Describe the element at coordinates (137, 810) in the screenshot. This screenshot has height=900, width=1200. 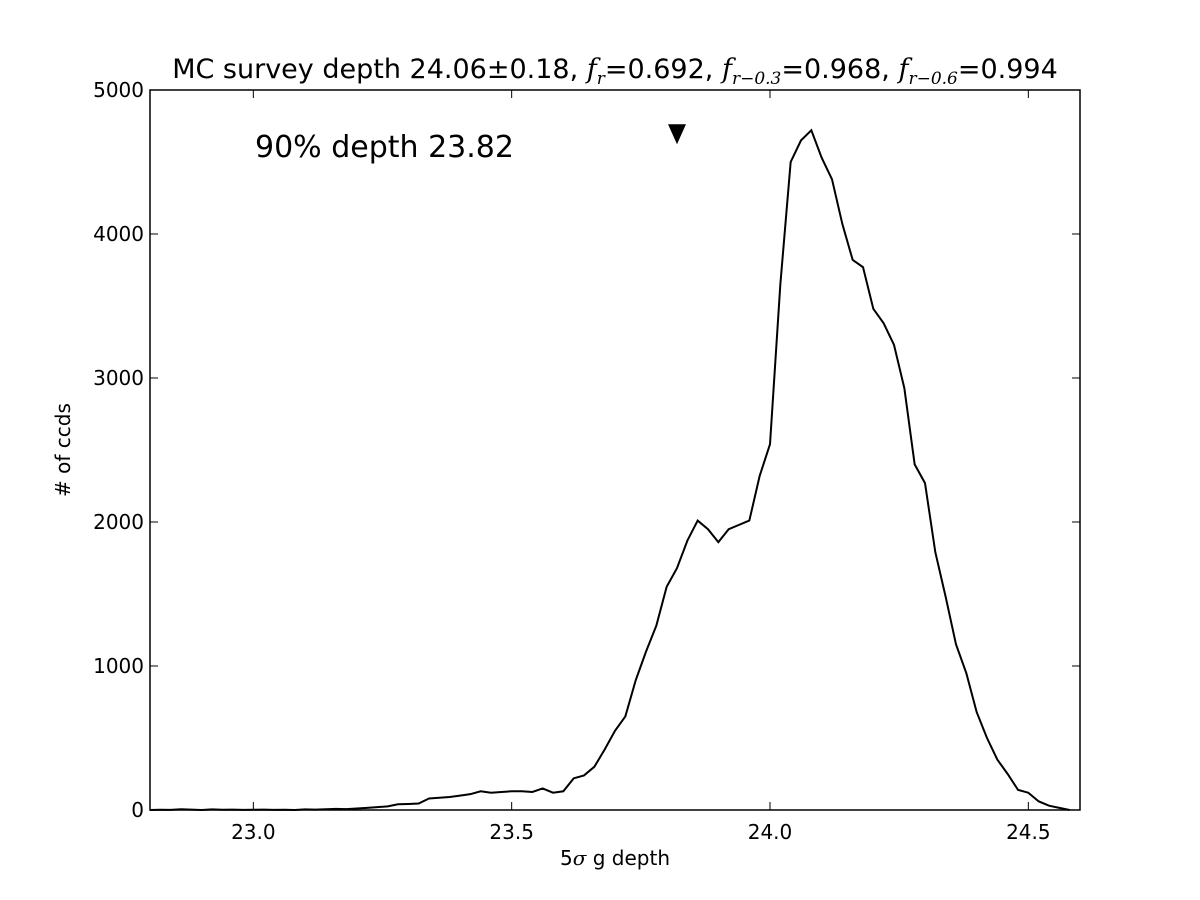
I see `y-tick-label: 0` at that location.